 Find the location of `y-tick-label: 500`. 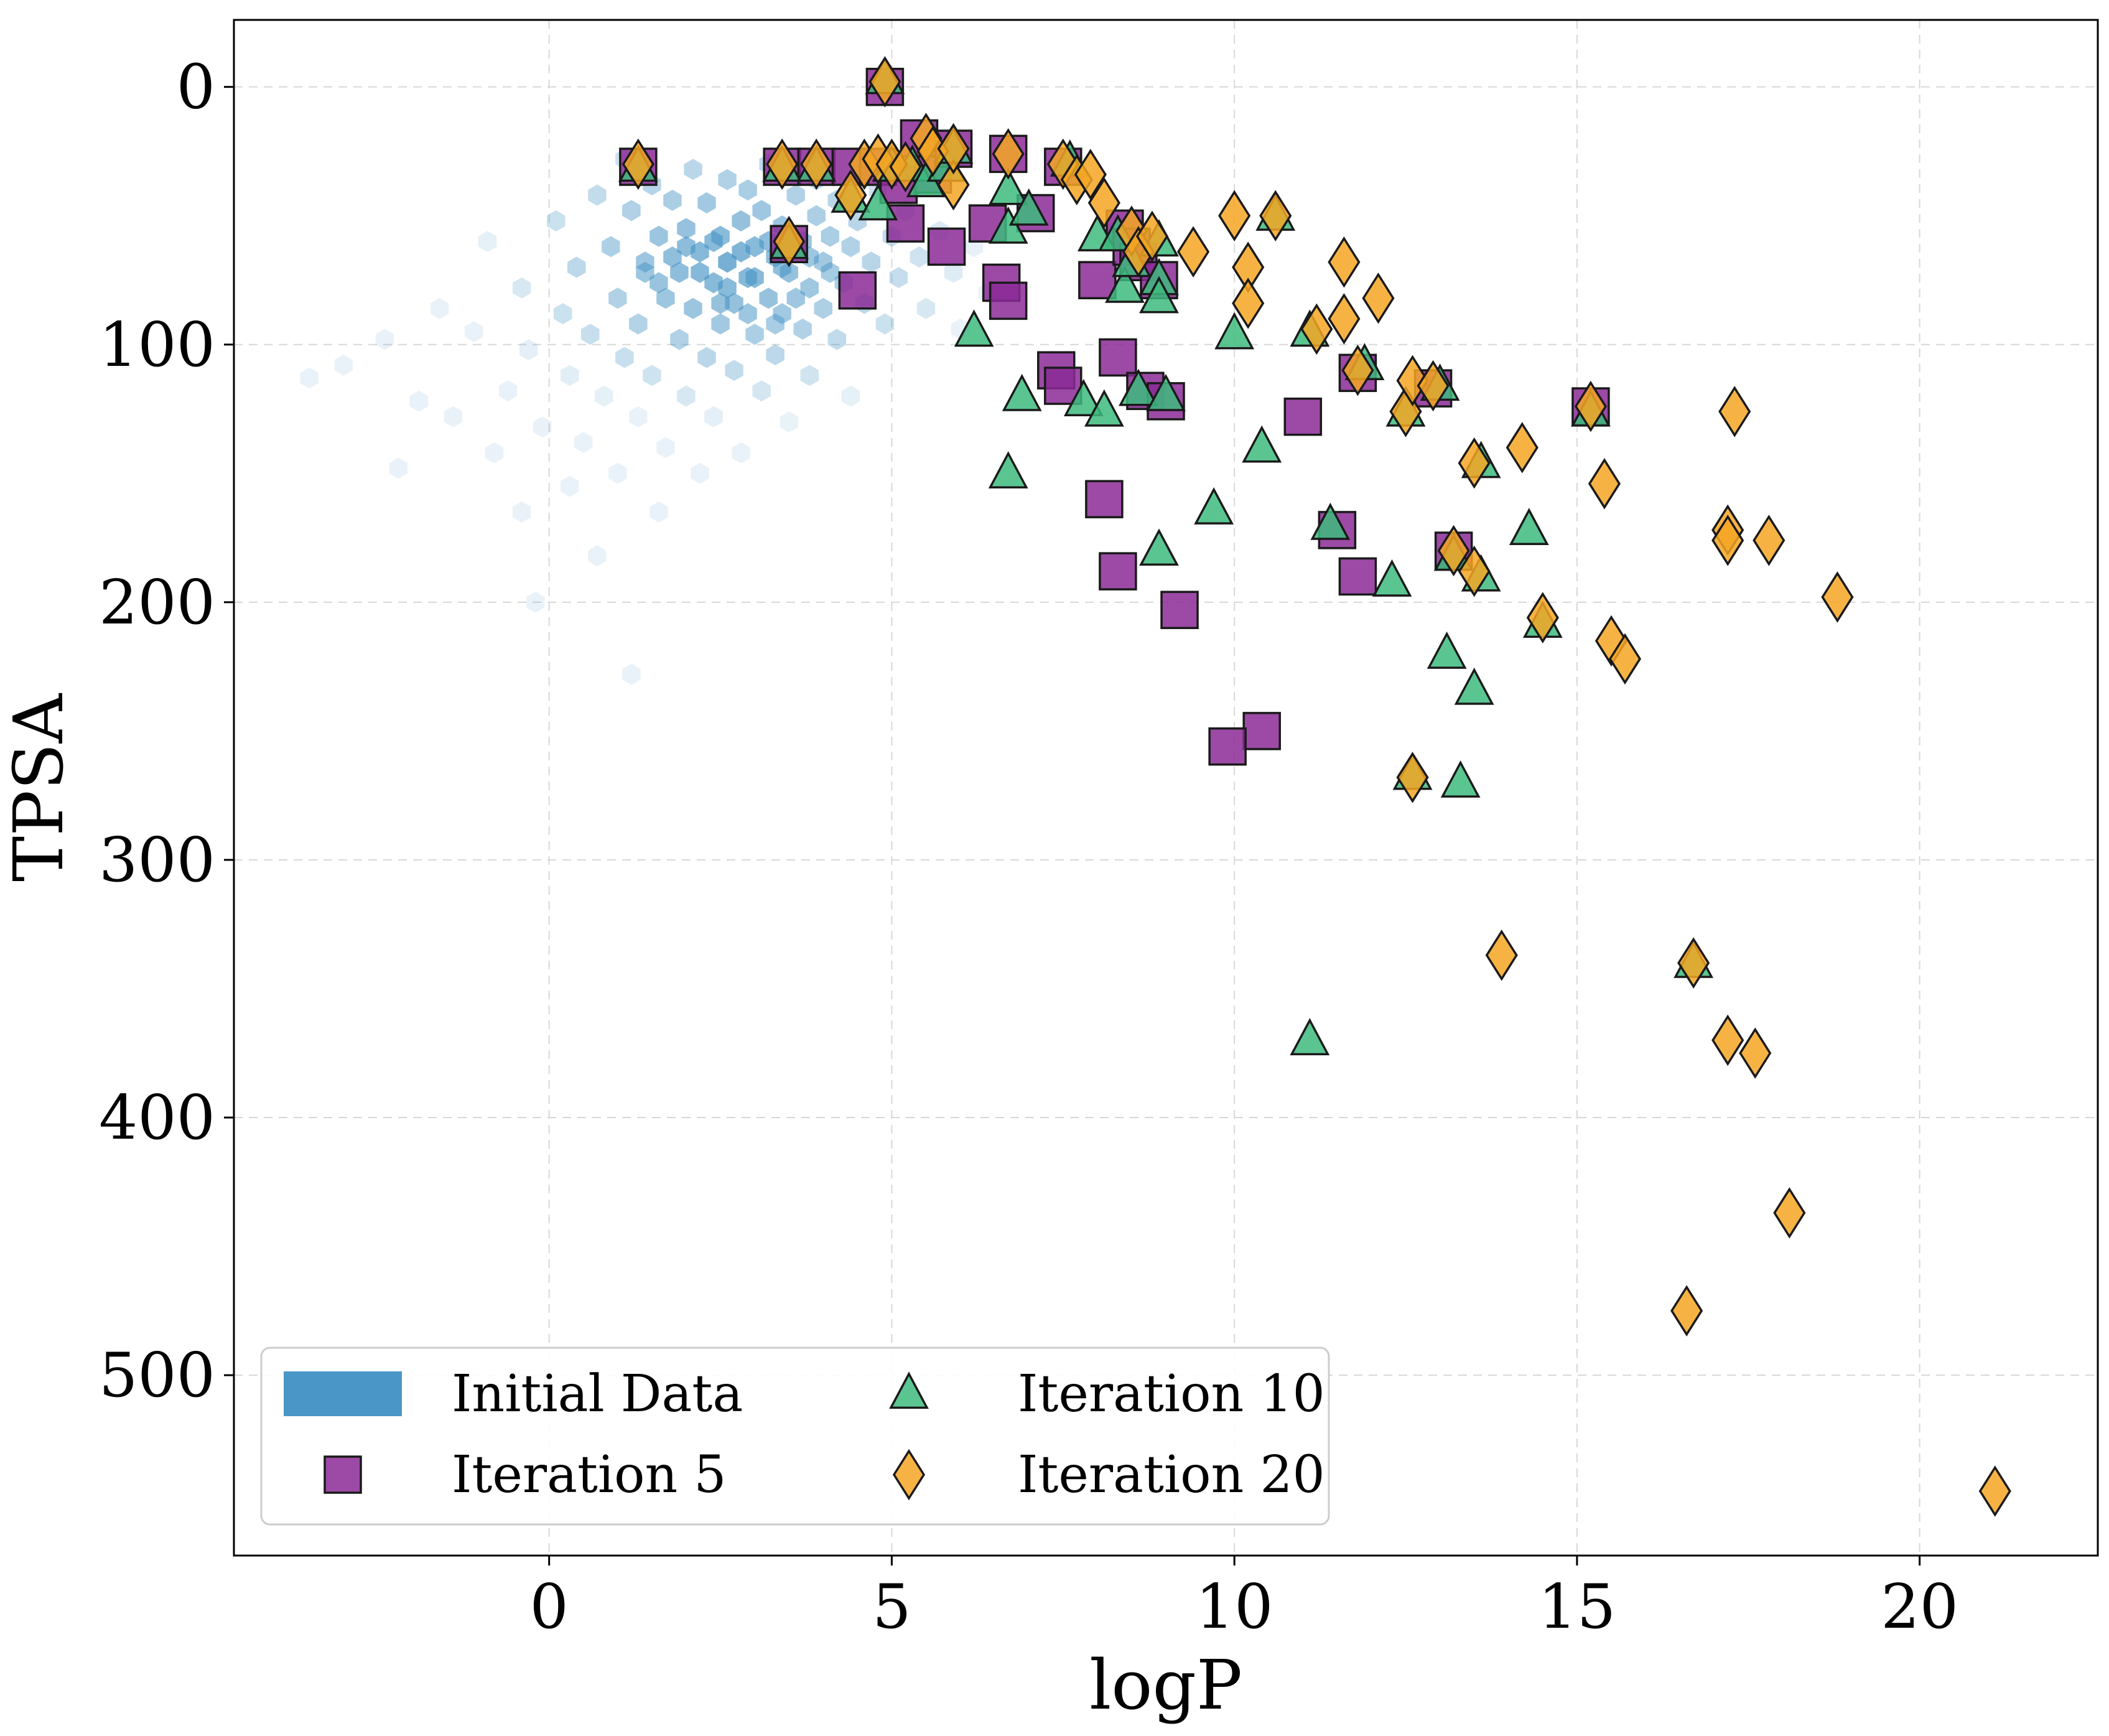

y-tick-label: 500 is located at coordinates (157, 1375).